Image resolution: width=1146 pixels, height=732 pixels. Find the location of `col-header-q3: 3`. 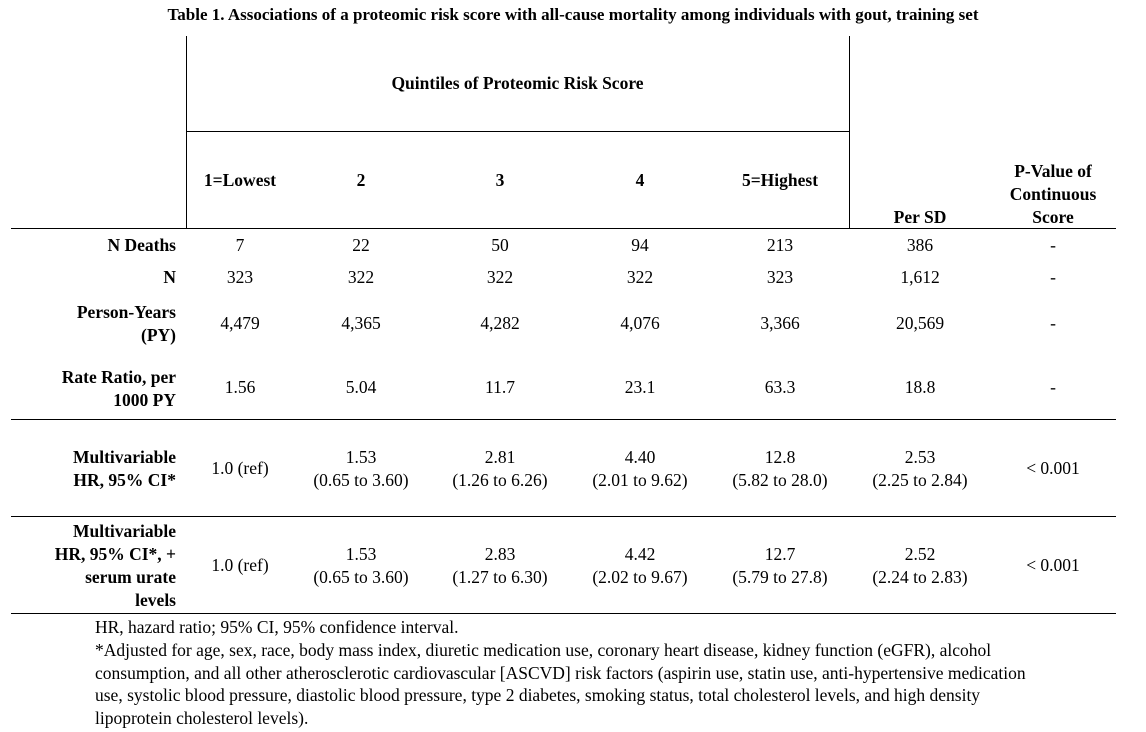

col-header-q3: 3 is located at coordinates (500, 180).